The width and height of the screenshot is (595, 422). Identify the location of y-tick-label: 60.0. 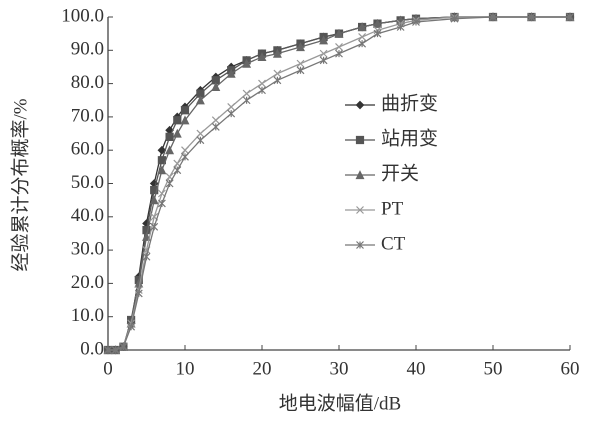
(87, 149).